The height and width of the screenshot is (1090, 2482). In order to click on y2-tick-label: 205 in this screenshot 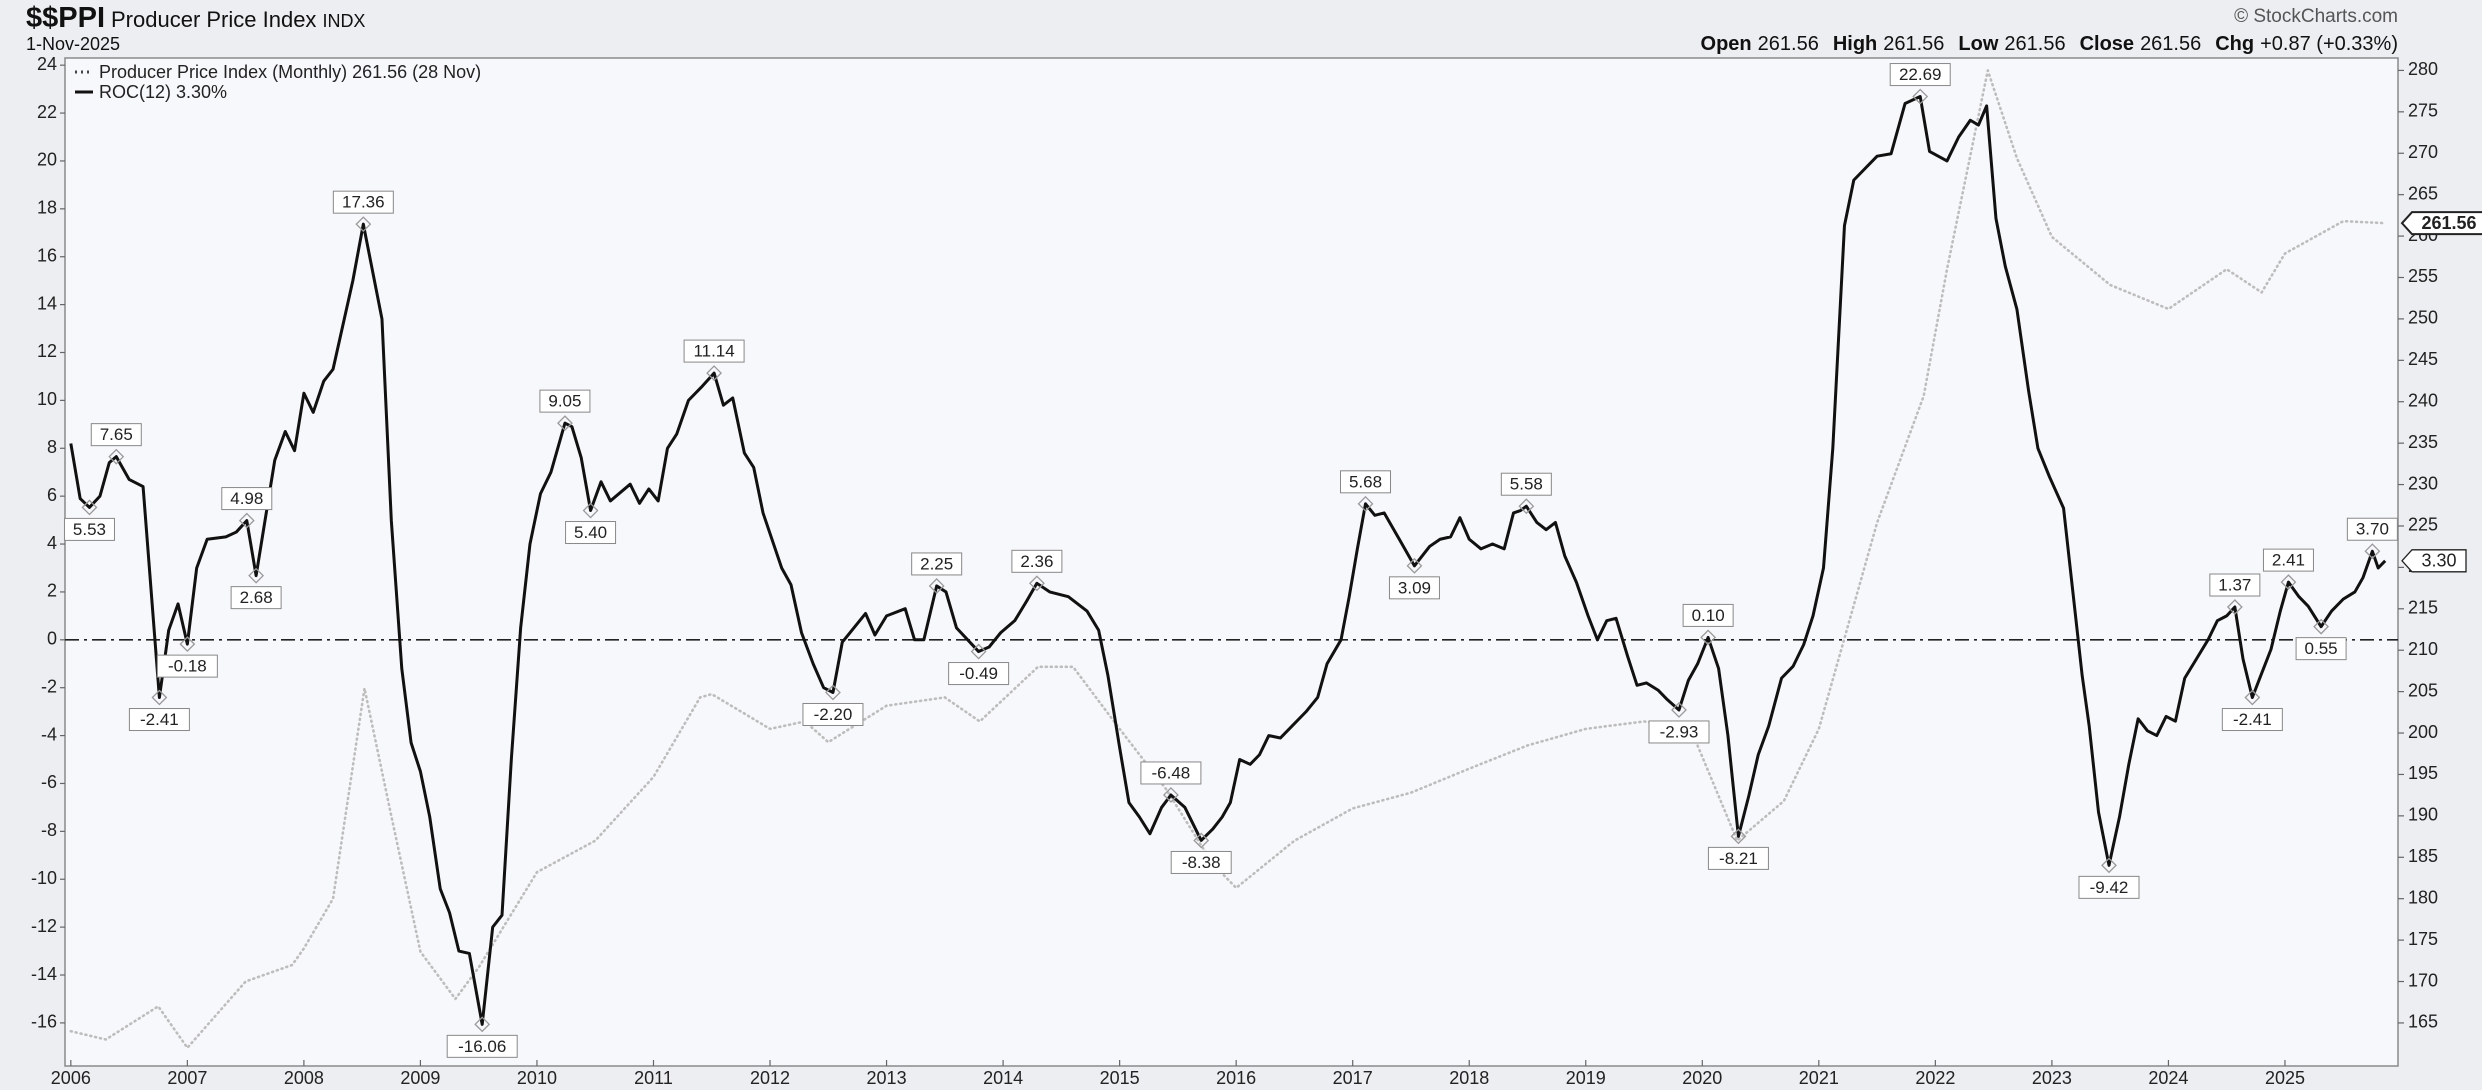, I will do `click(2423, 690)`.